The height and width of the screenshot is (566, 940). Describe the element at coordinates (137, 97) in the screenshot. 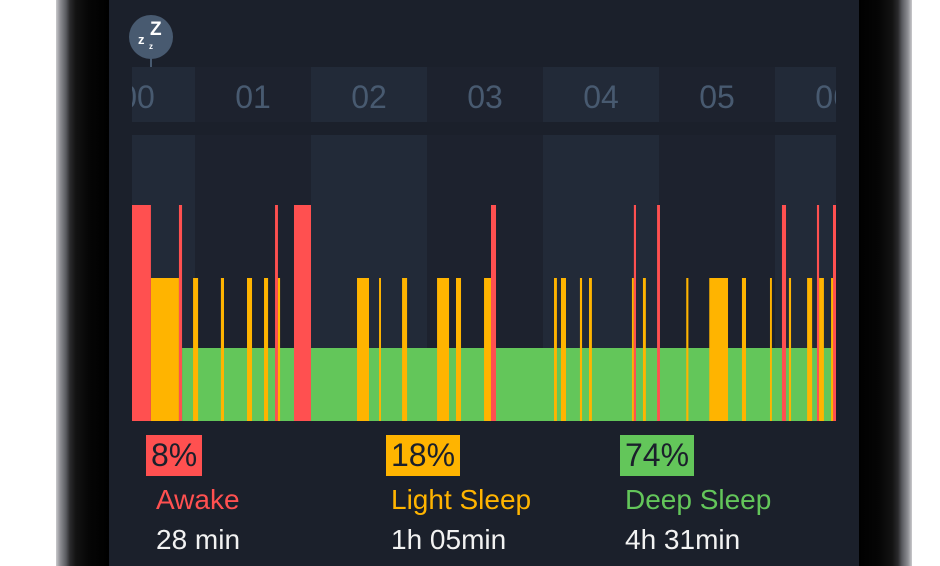

I see `hour-tick-label: 00` at that location.